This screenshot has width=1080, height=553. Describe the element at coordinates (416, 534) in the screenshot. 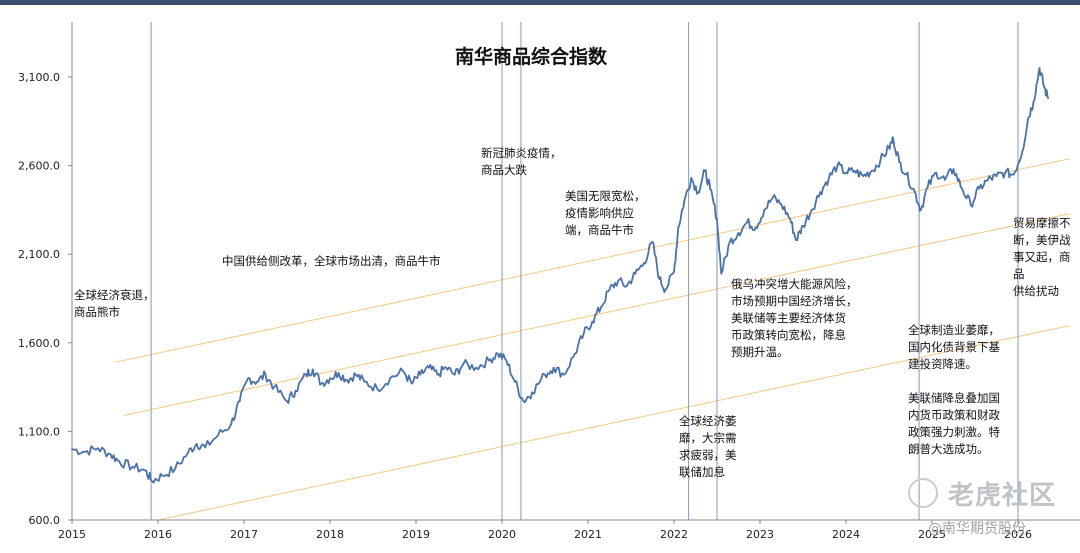

I see `x-tick-label: 2019` at that location.